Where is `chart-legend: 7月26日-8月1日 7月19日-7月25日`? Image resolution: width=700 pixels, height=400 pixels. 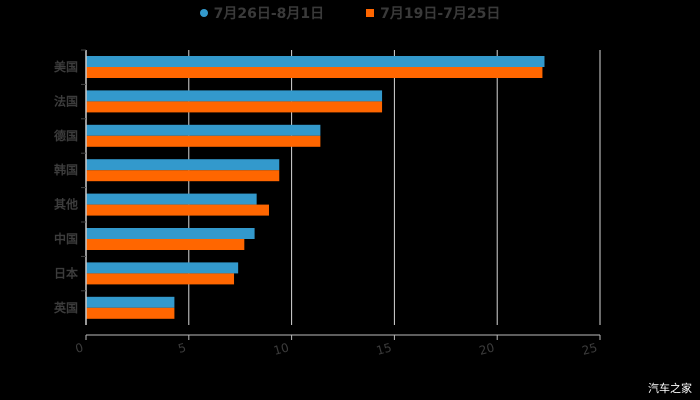 chart-legend: 7月26日-8月1日 7月19日-7月25日 is located at coordinates (350, 13).